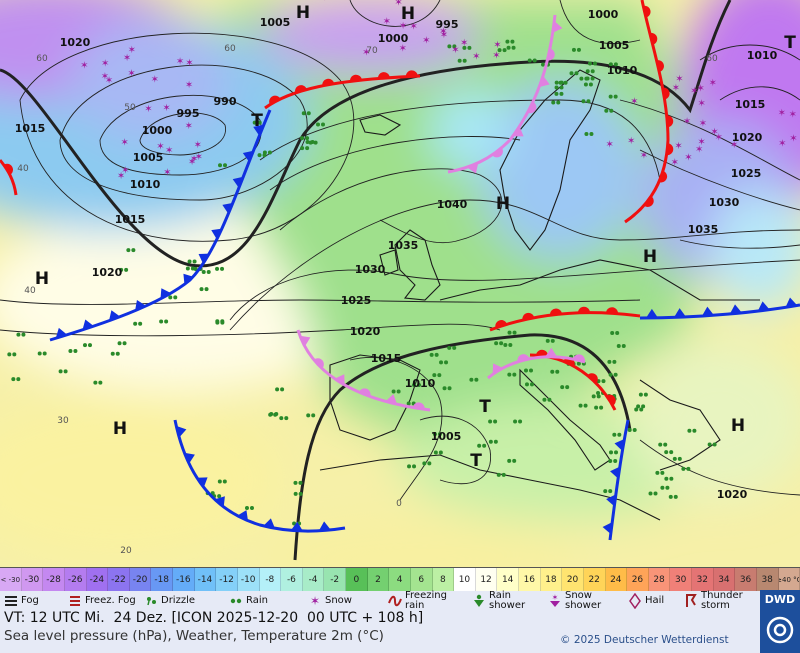  I want to click on legend-item: Rain, so click(264, 601).